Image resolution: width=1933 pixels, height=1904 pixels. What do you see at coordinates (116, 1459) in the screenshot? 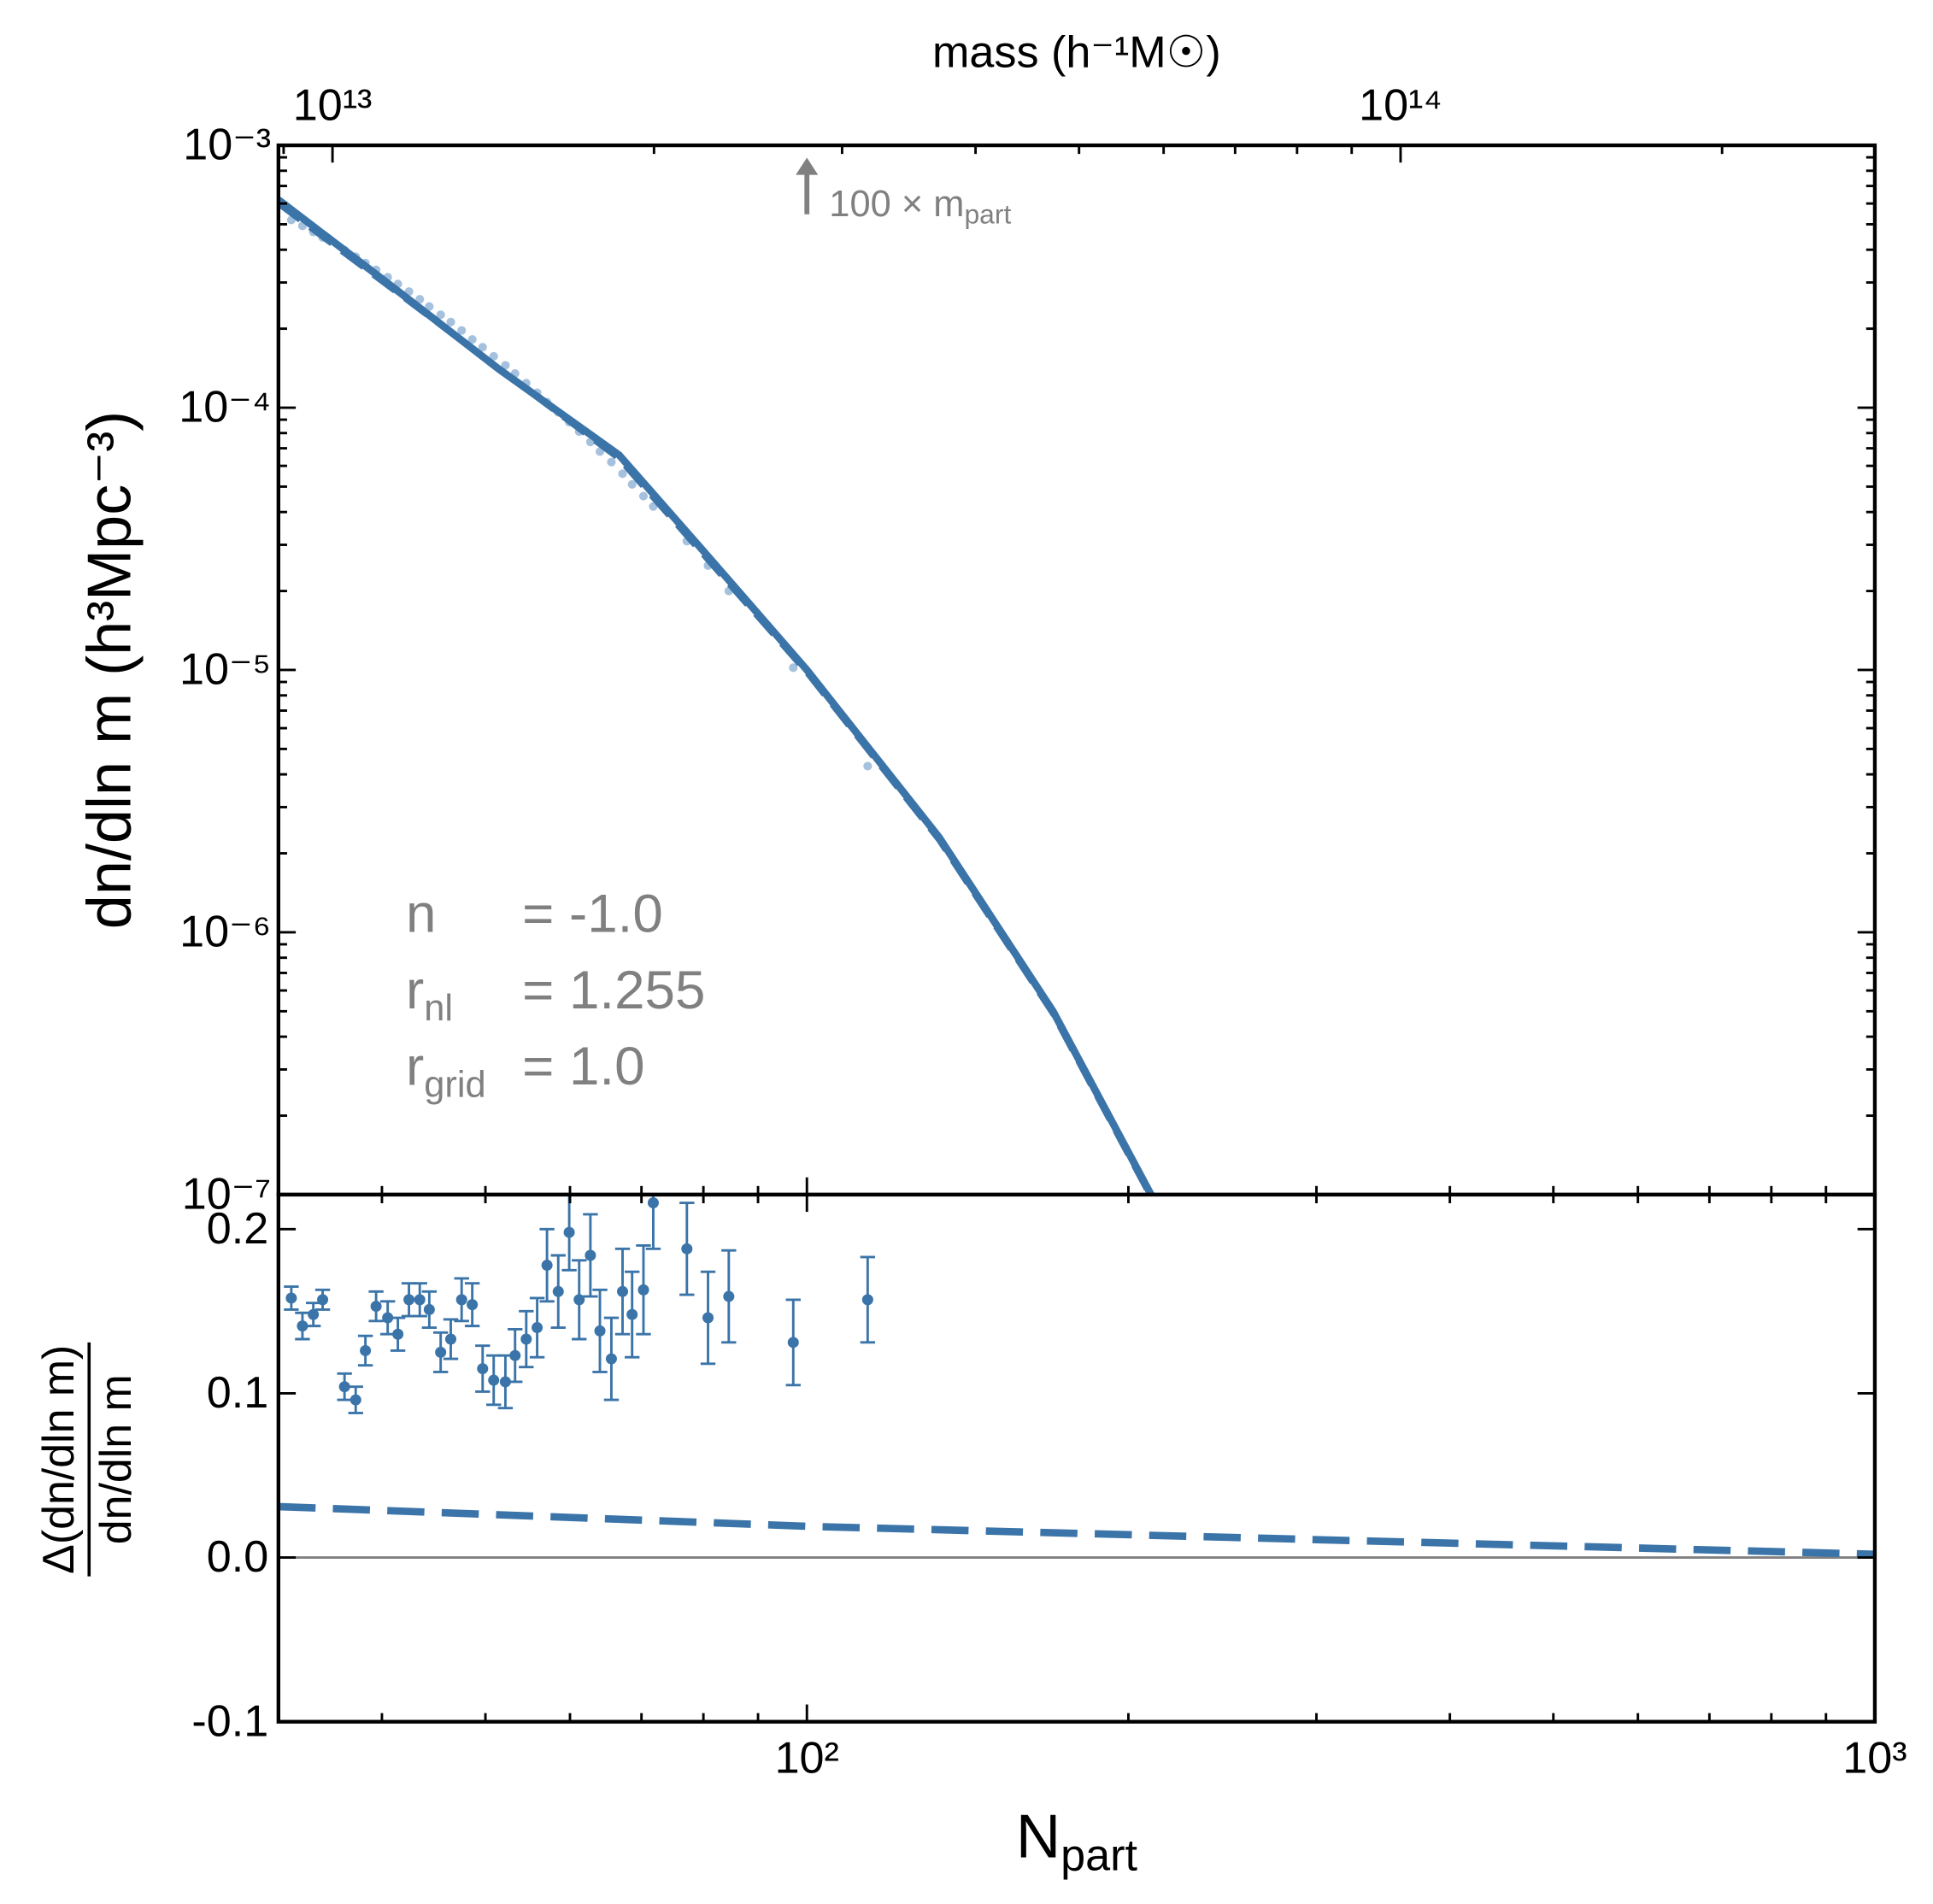
I see `y-label-denominator: dn/dln m` at bounding box center [116, 1459].